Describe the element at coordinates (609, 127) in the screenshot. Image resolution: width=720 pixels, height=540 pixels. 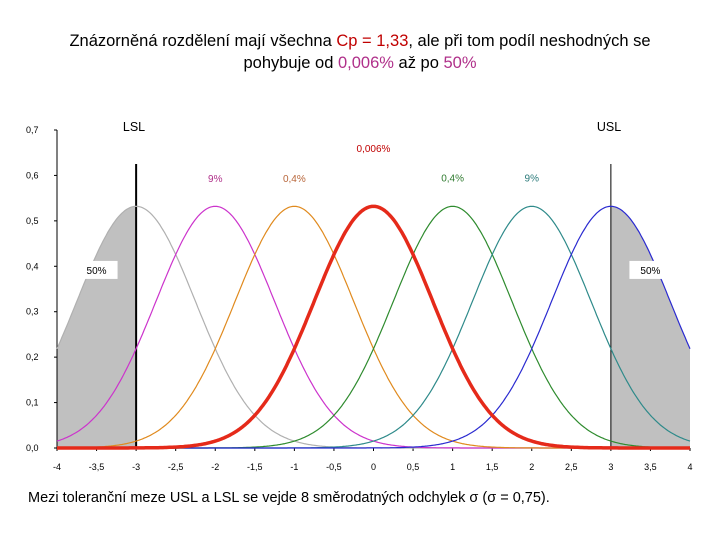
I see `usl-label: USL` at that location.